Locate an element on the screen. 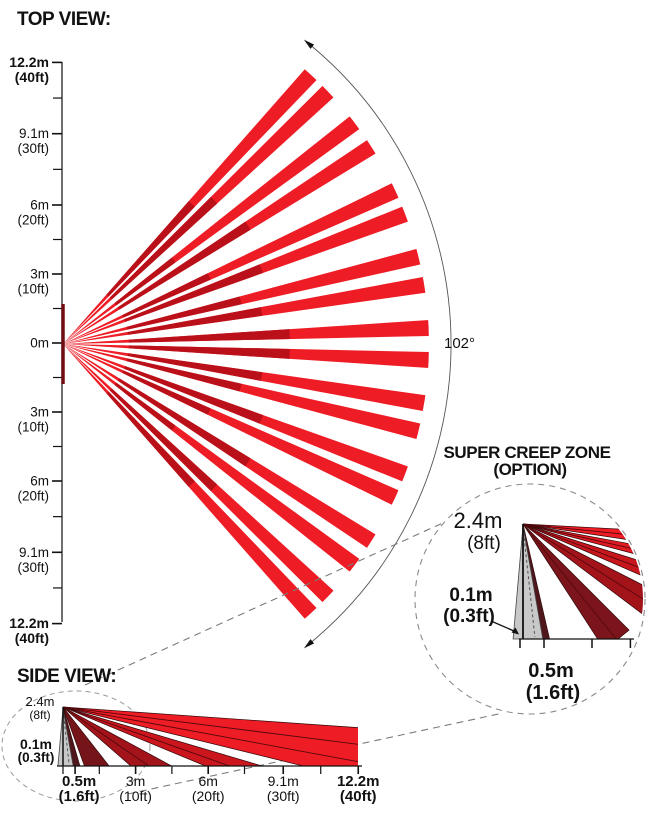 The image size is (650, 817). inset-dashed-circle is located at coordinates (530, 599).